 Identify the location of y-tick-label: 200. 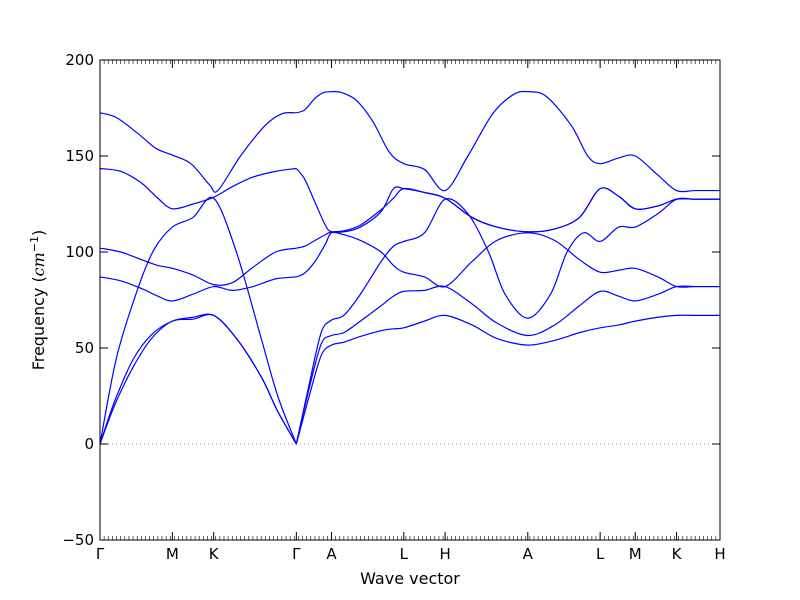
(79, 60).